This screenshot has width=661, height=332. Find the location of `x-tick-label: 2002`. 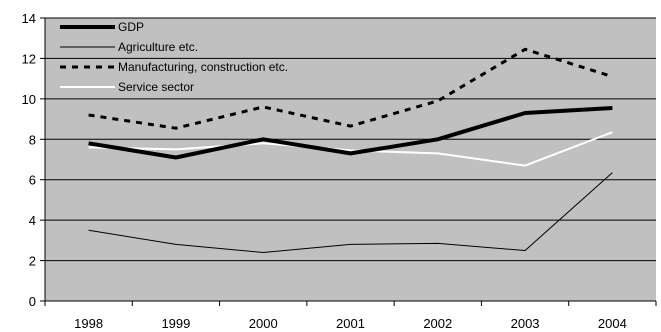

x-tick-label: 2002 is located at coordinates (437, 323).